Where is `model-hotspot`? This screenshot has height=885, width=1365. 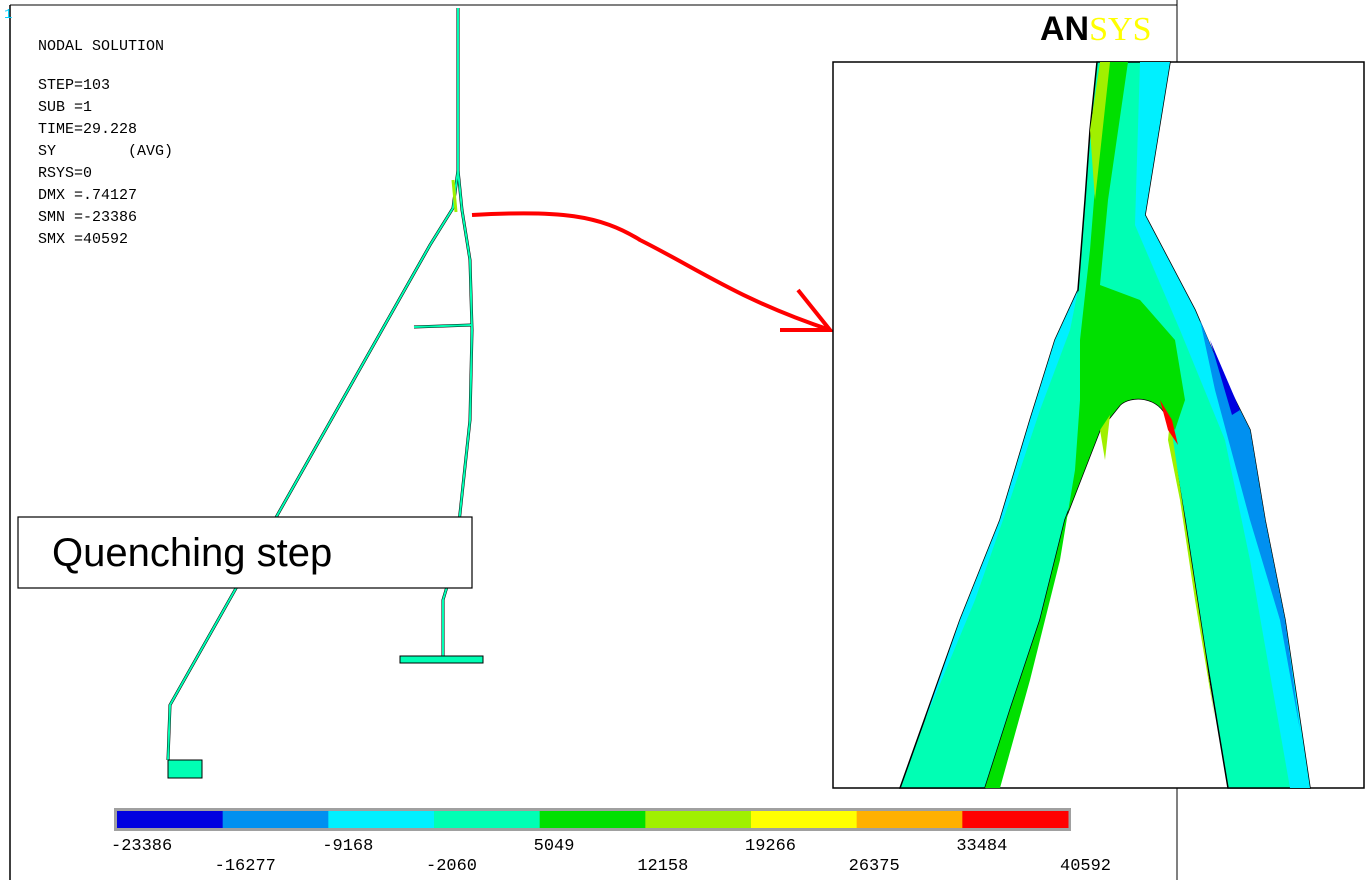
model-hotspot is located at coordinates (454, 196).